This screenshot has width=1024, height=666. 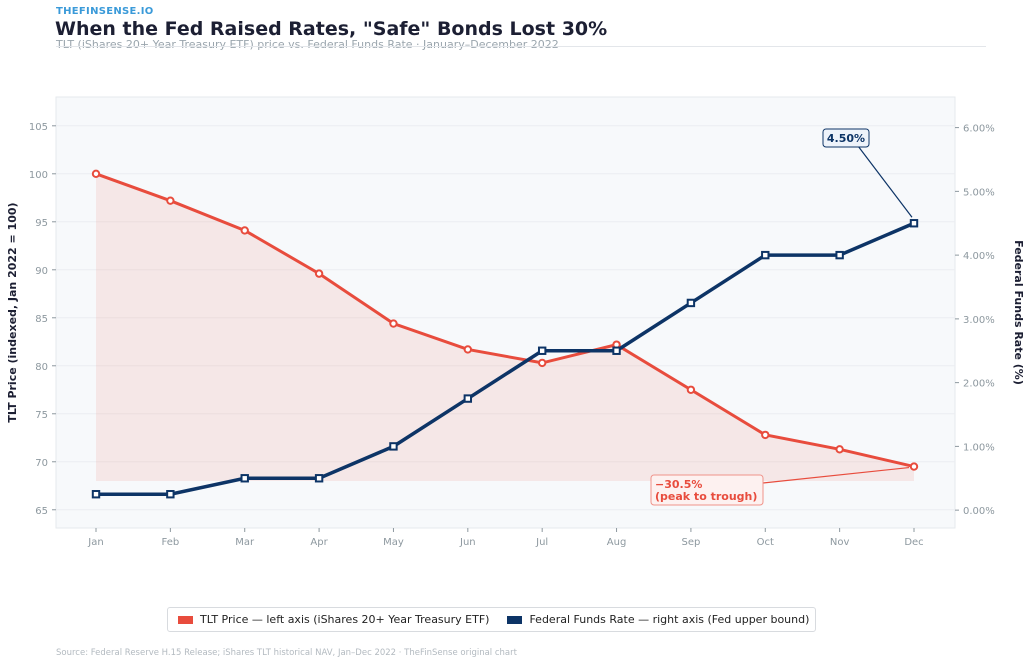 I want to click on y-tick-label: 75, so click(x=41, y=415).